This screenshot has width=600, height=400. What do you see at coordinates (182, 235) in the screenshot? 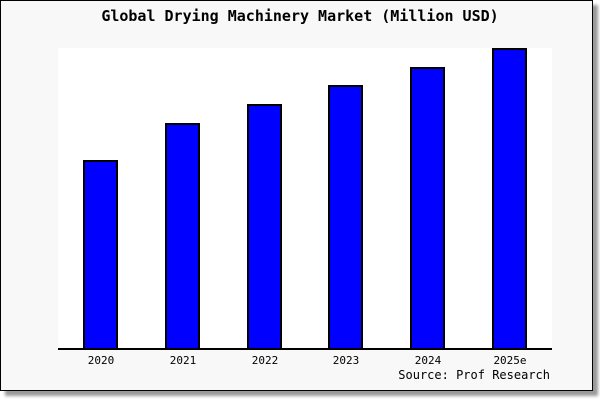
I see `bar-2021` at bounding box center [182, 235].